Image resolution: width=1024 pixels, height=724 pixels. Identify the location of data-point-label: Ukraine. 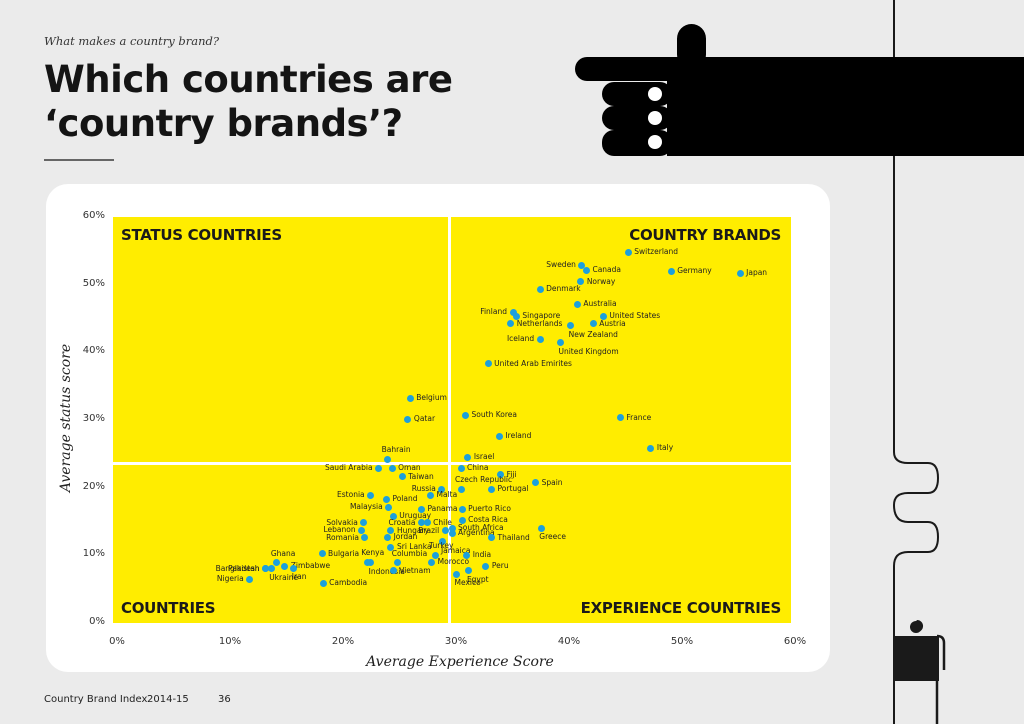
(284, 577).